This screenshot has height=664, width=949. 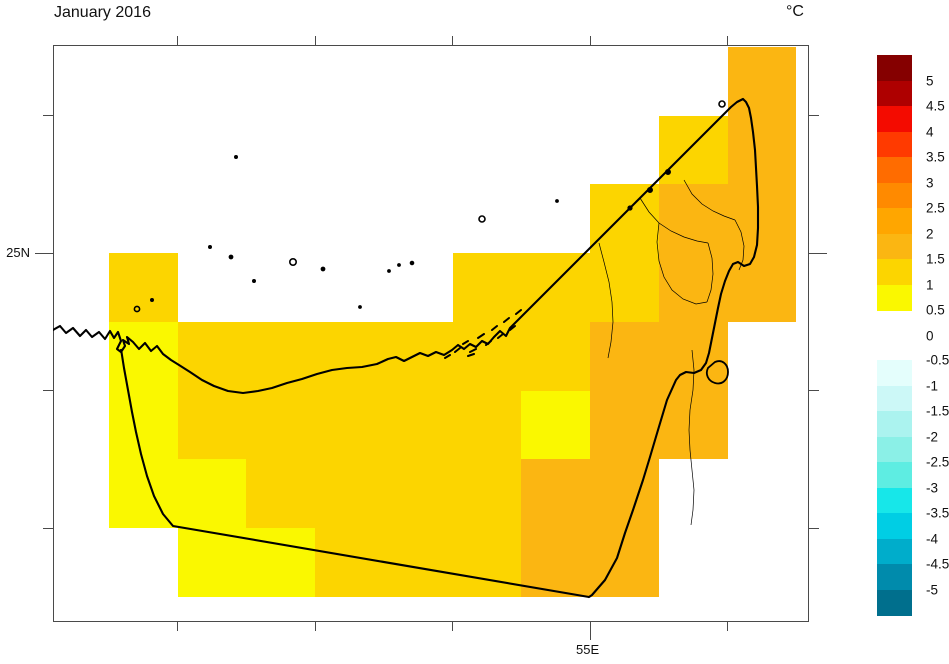 I want to click on page-title: January 2016, so click(x=102, y=12).